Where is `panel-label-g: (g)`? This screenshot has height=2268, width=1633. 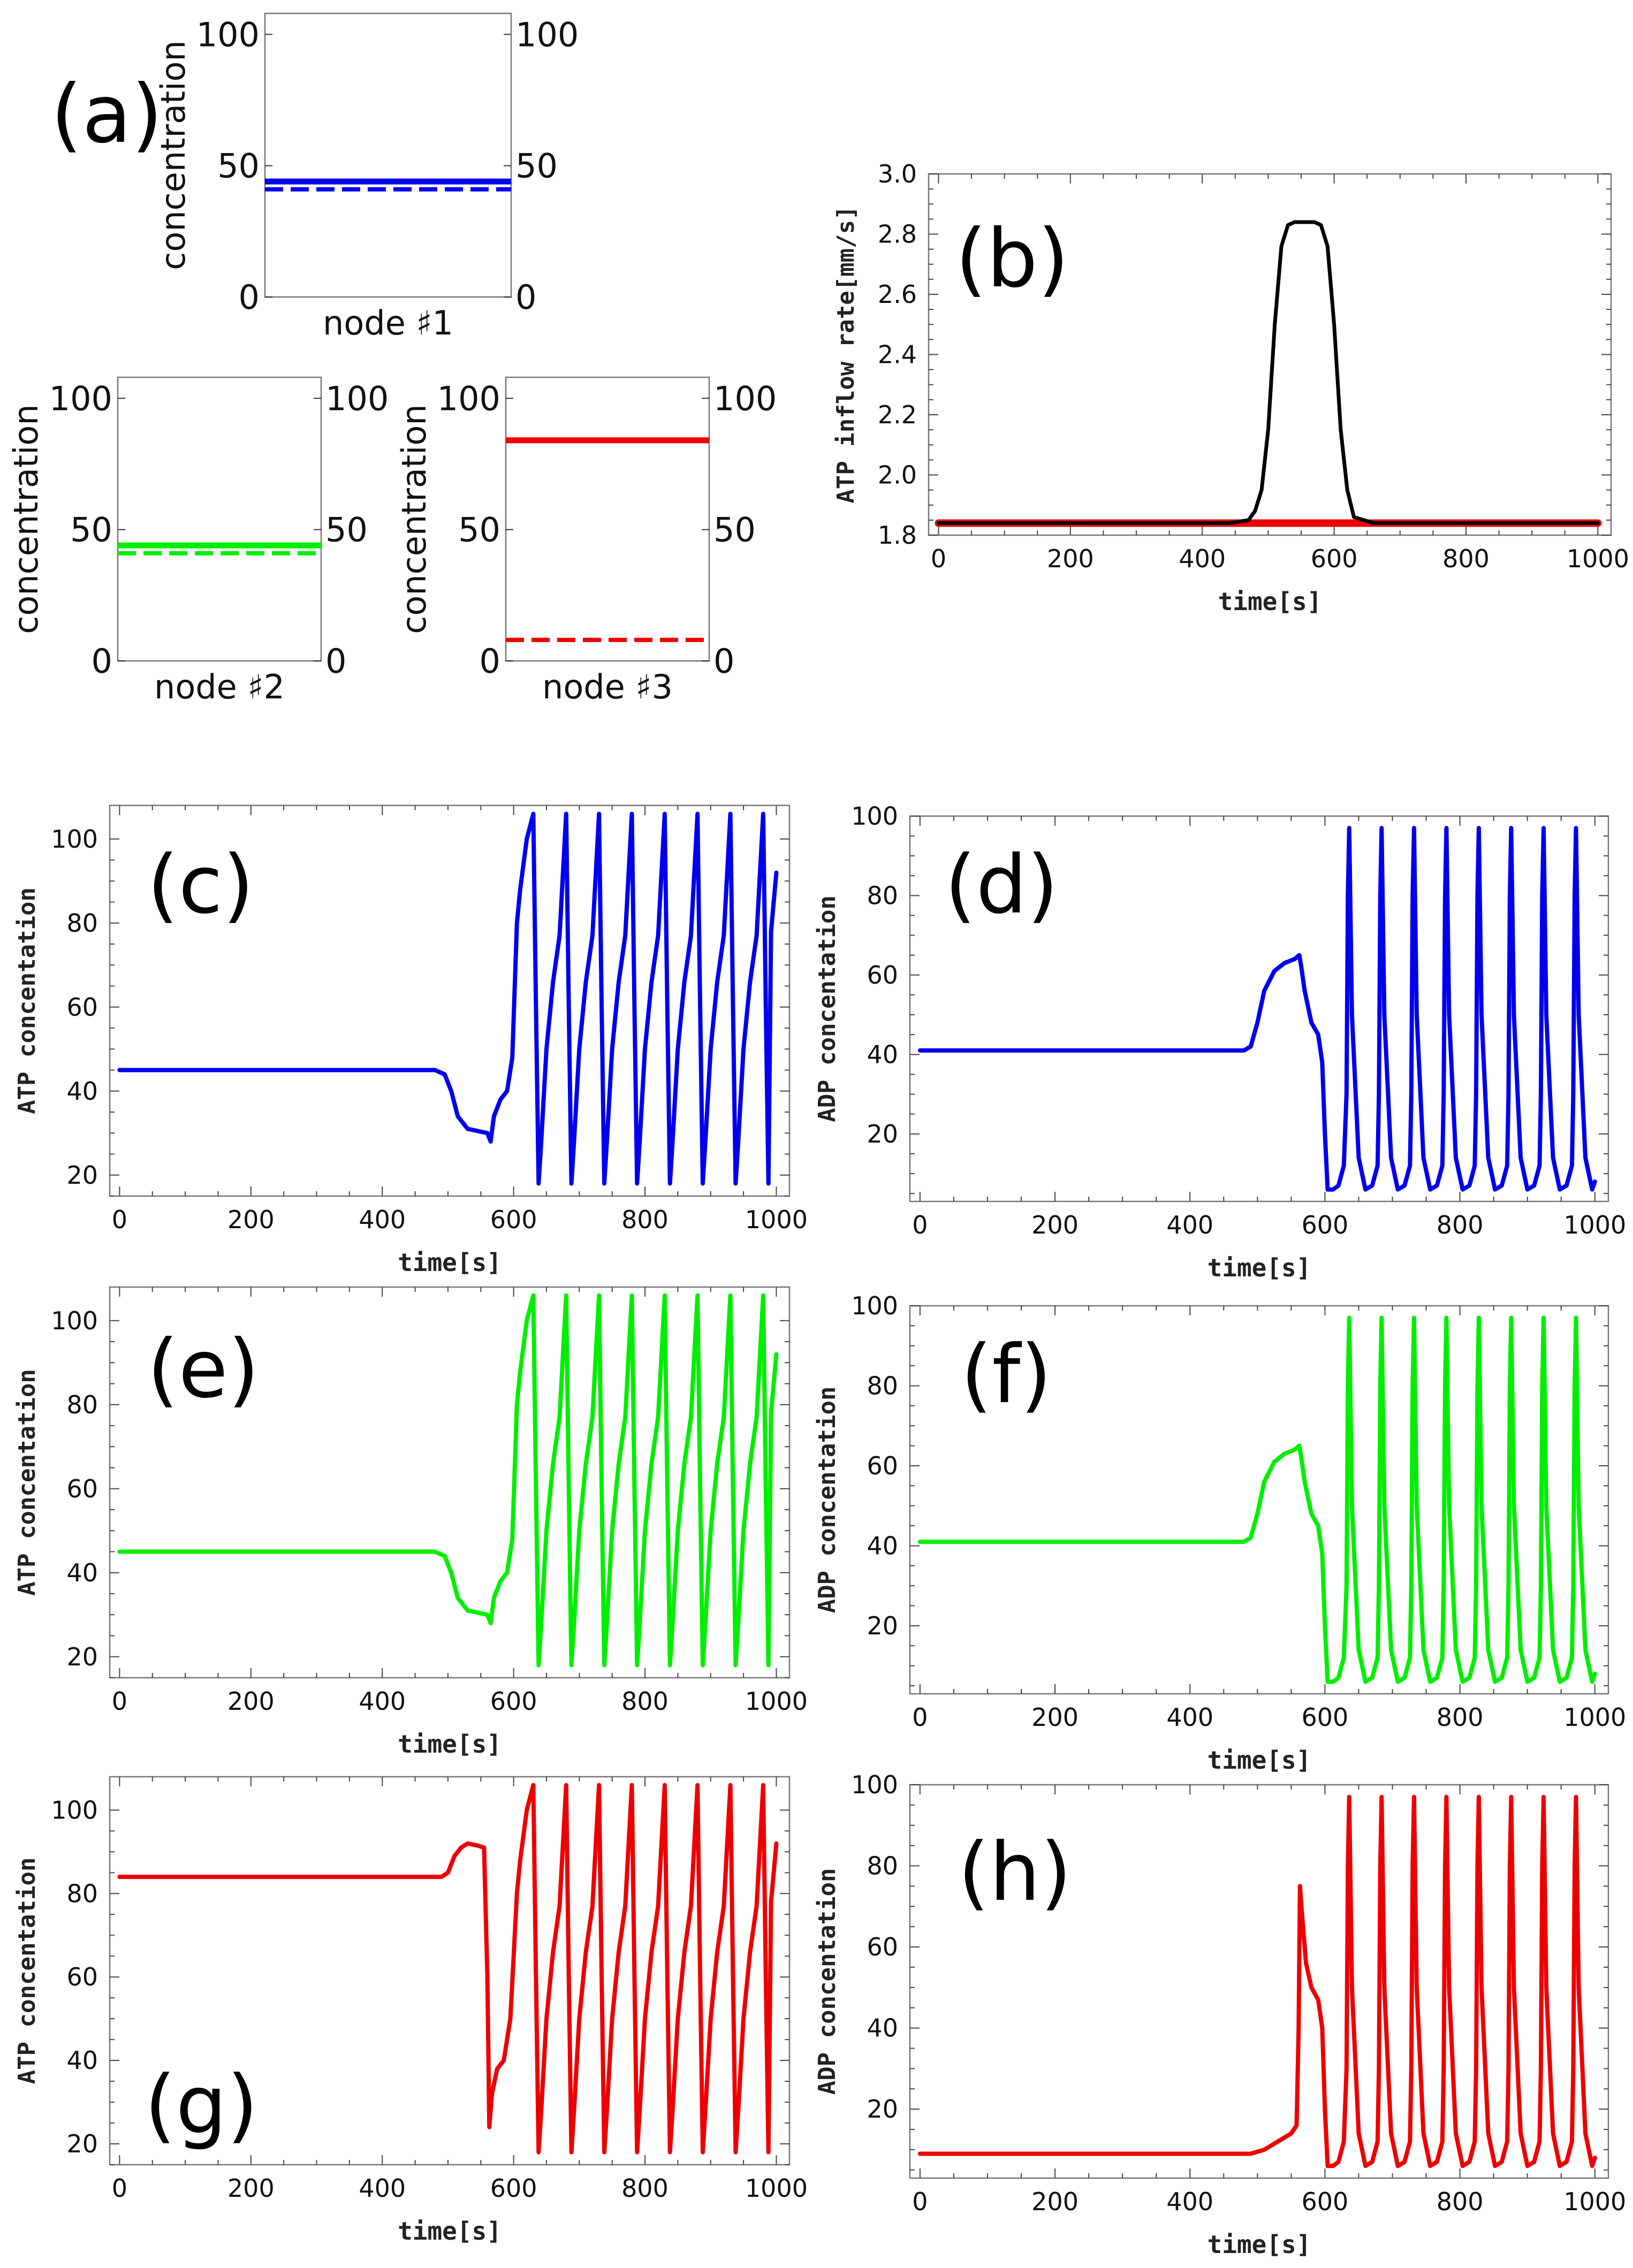
panel-label-g: (g) is located at coordinates (201, 2105).